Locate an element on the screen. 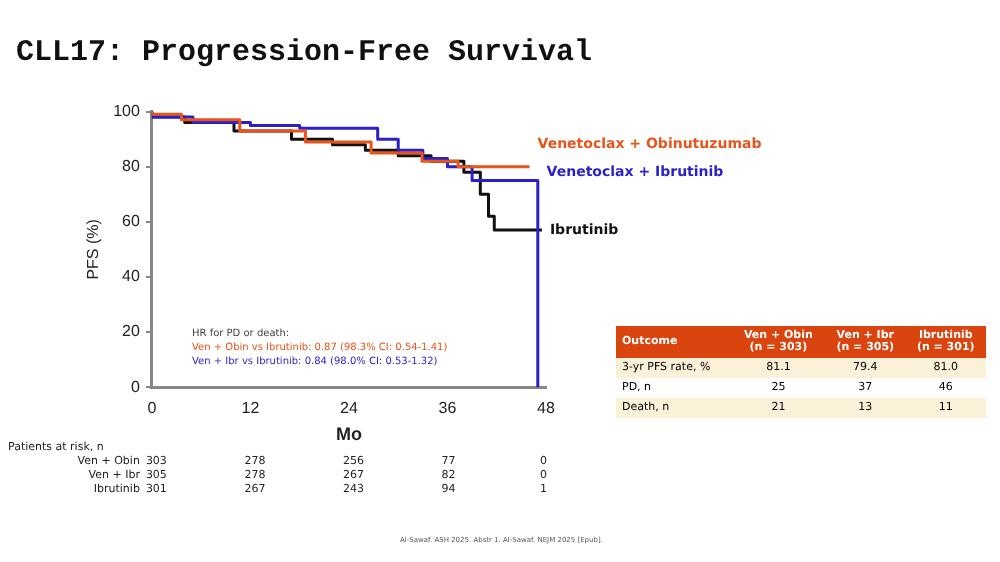  y-tick-label: 0 is located at coordinates (135, 386).